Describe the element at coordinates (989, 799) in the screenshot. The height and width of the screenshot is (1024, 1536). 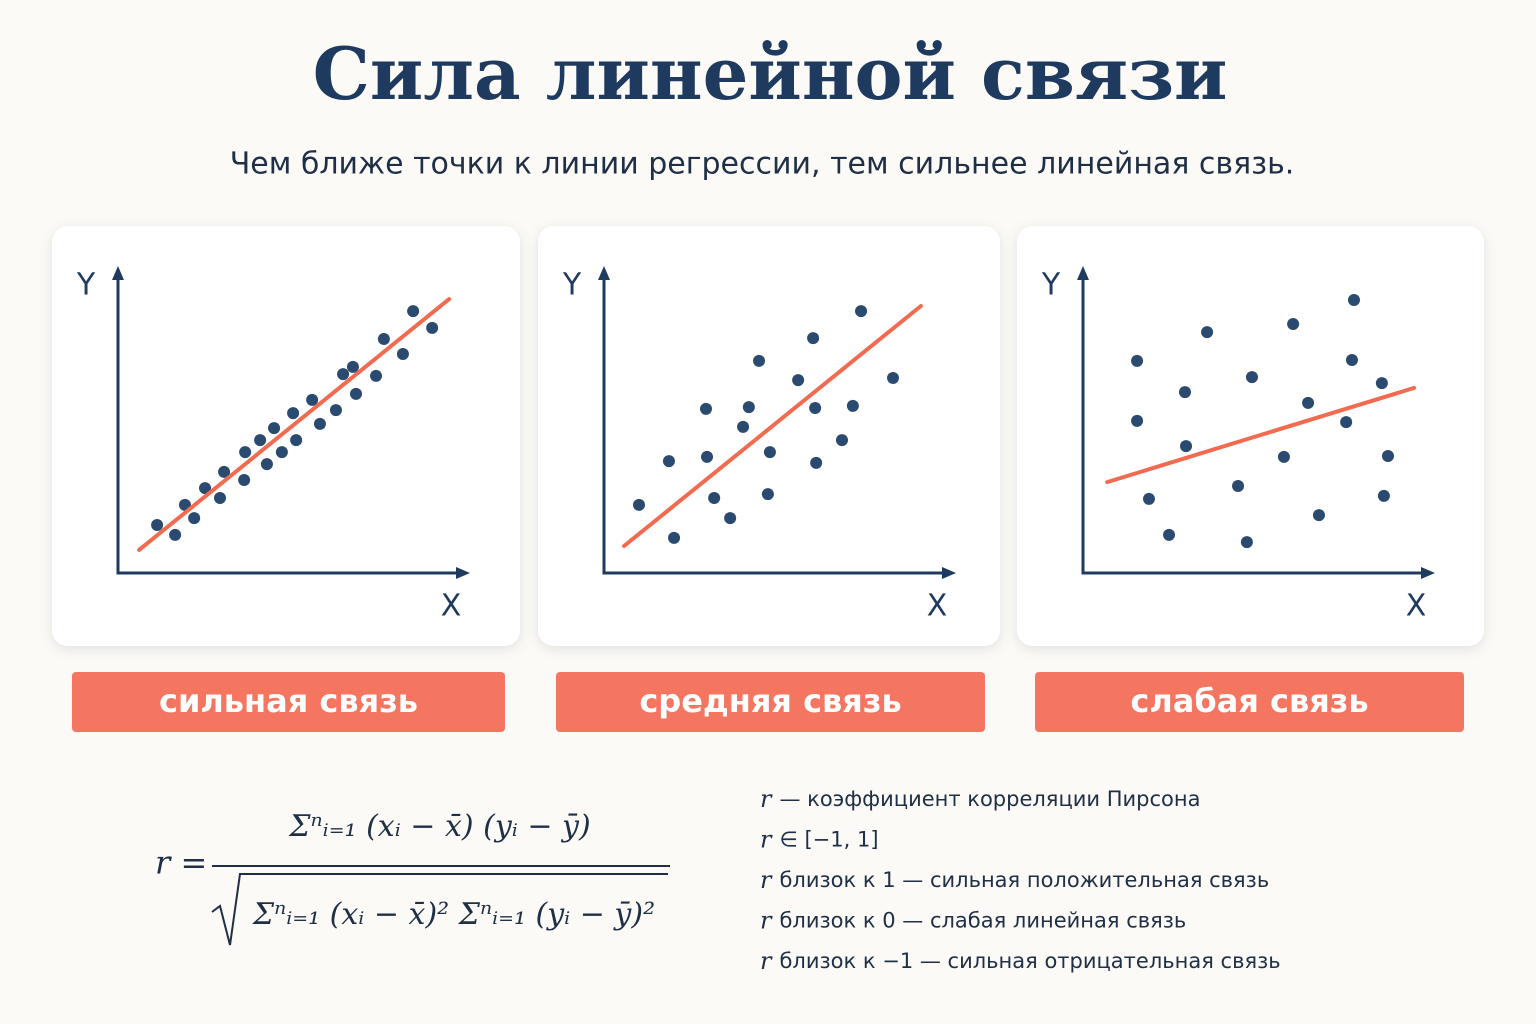
I see `note-text: — коэффициент корреляции Пирсона` at that location.